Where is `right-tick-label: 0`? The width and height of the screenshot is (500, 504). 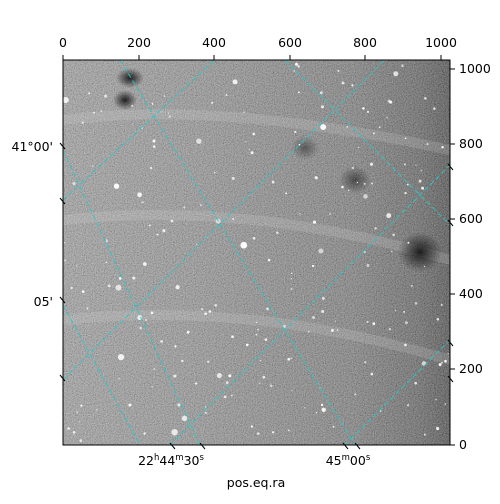 right-tick-label: 0 is located at coordinates (463, 444).